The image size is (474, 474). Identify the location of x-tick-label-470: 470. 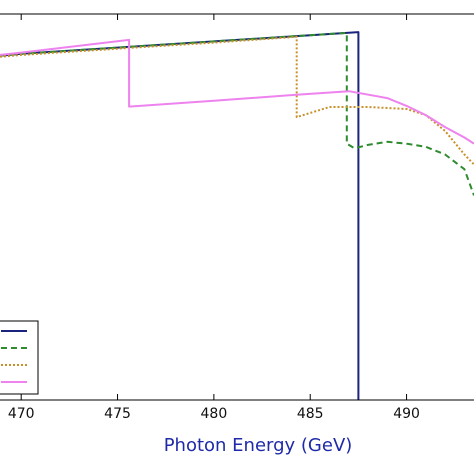
(21, 414).